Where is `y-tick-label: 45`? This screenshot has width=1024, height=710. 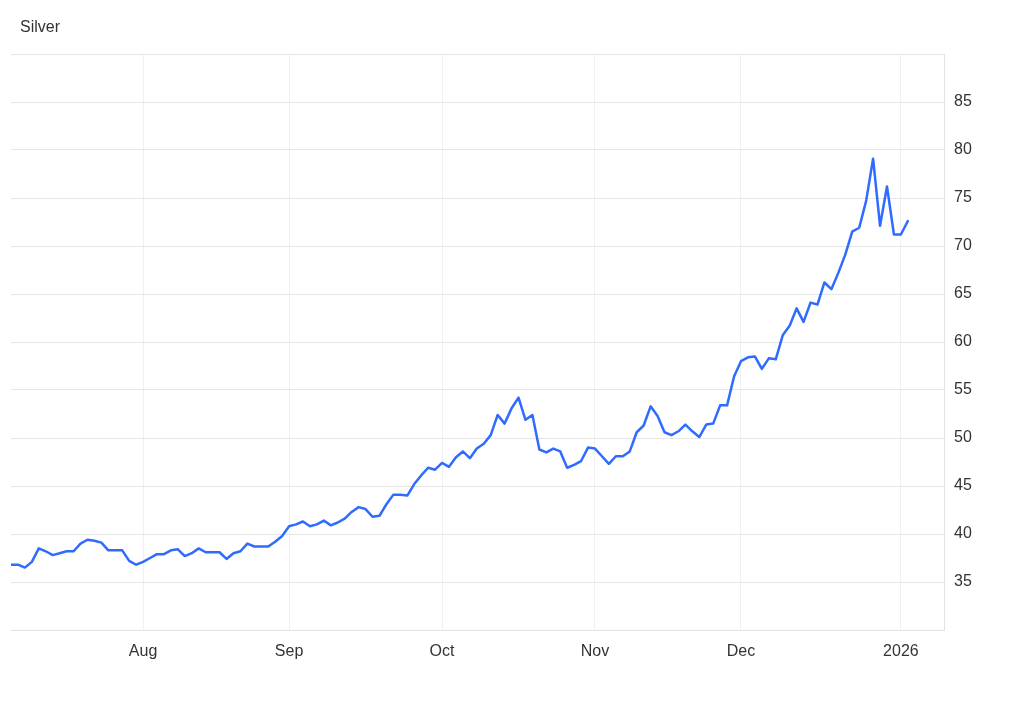 y-tick-label: 45 is located at coordinates (963, 485).